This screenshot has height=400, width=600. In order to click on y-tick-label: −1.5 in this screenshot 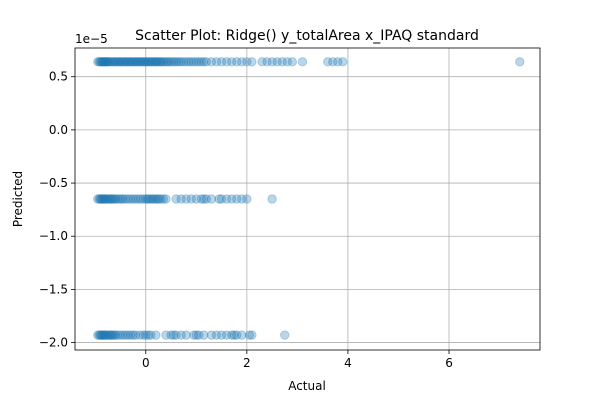, I will do `click(53, 289)`.